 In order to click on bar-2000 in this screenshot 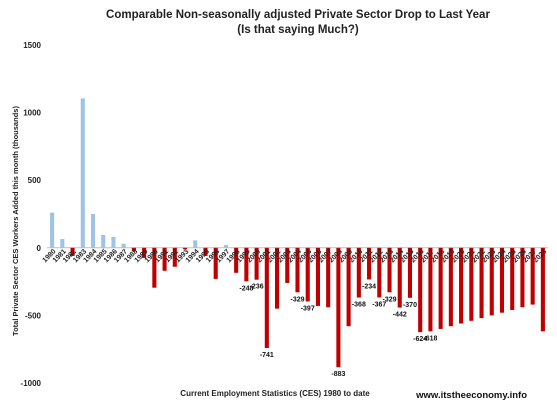, I will do `click(256, 263)`.